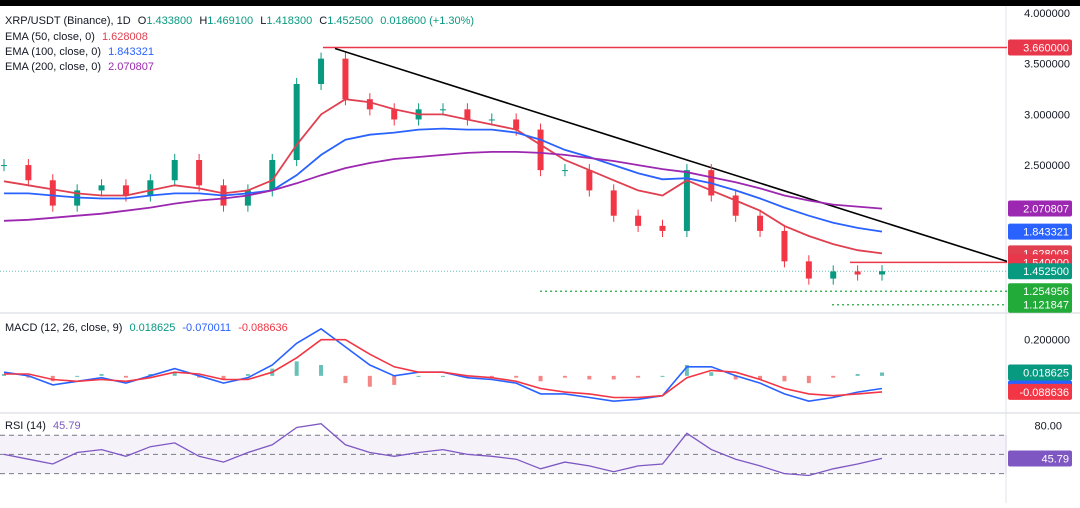 The width and height of the screenshot is (1080, 508). I want to click on ema50-value: 1.628008, so click(124, 37).